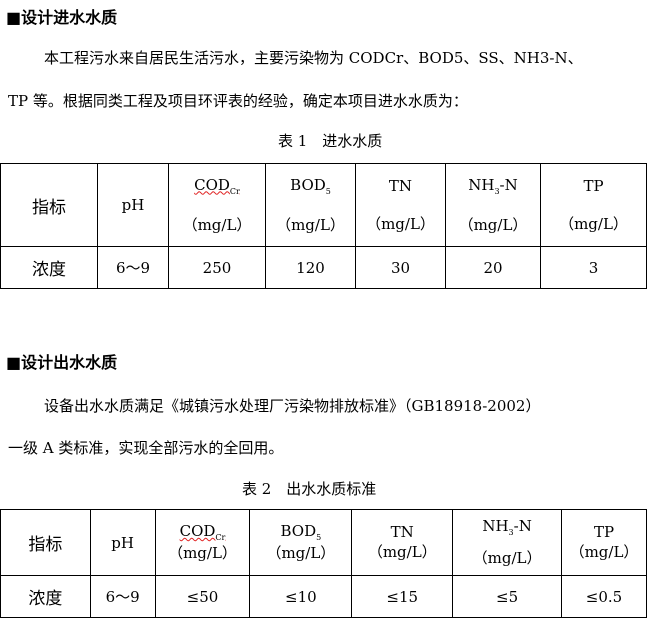  Describe the element at coordinates (310, 267) in the screenshot. I see `cell-bod: 120` at that location.